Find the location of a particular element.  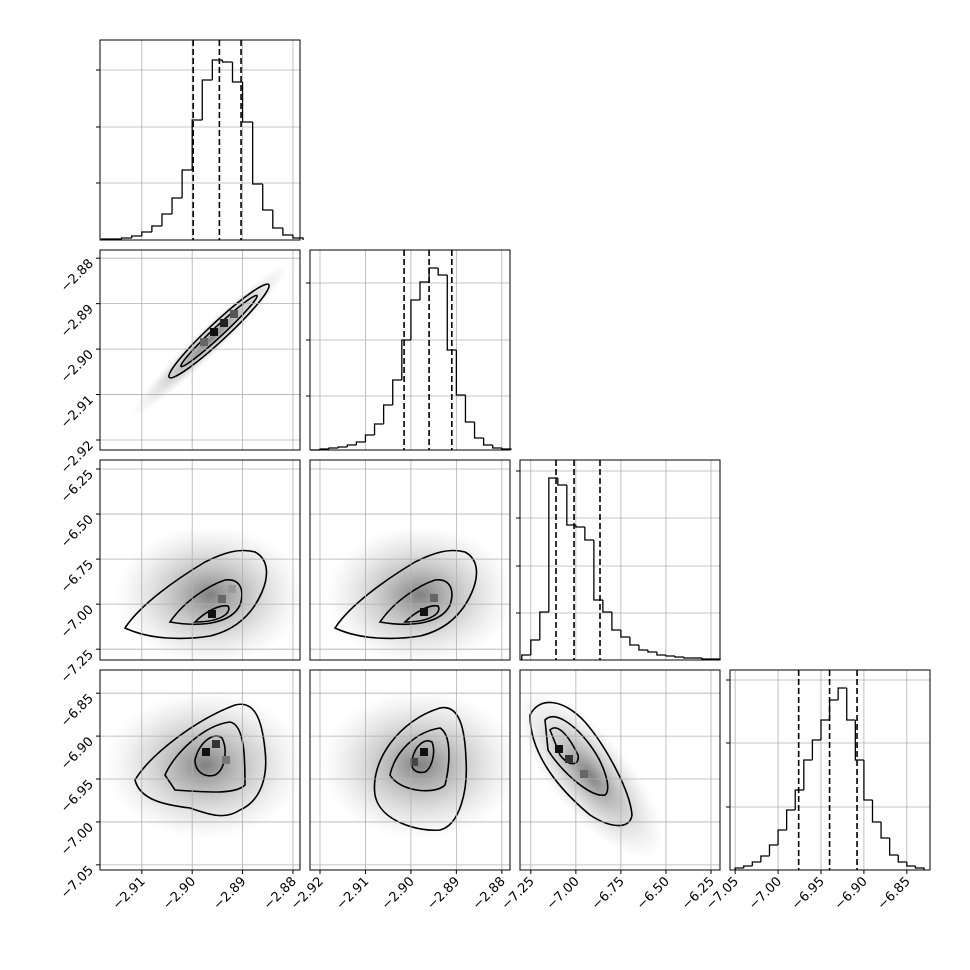

x-tick-label: −6.50 is located at coordinates (653, 893).